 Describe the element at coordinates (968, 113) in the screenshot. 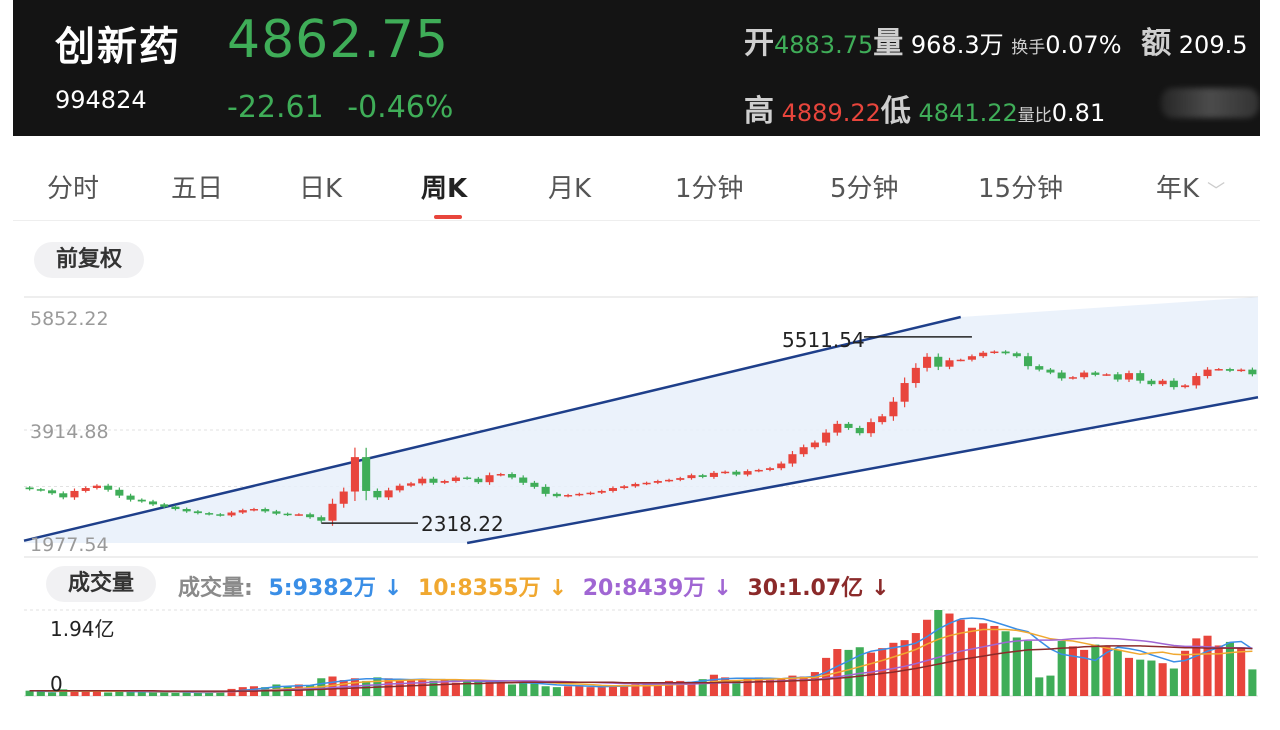

I see `low-value: 4841.22` at that location.